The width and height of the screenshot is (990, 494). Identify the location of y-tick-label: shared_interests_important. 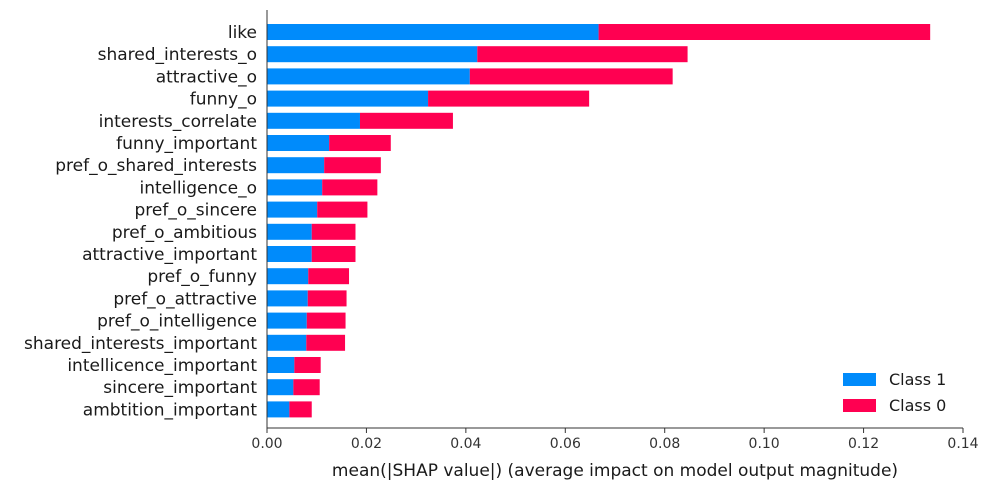
(140, 344).